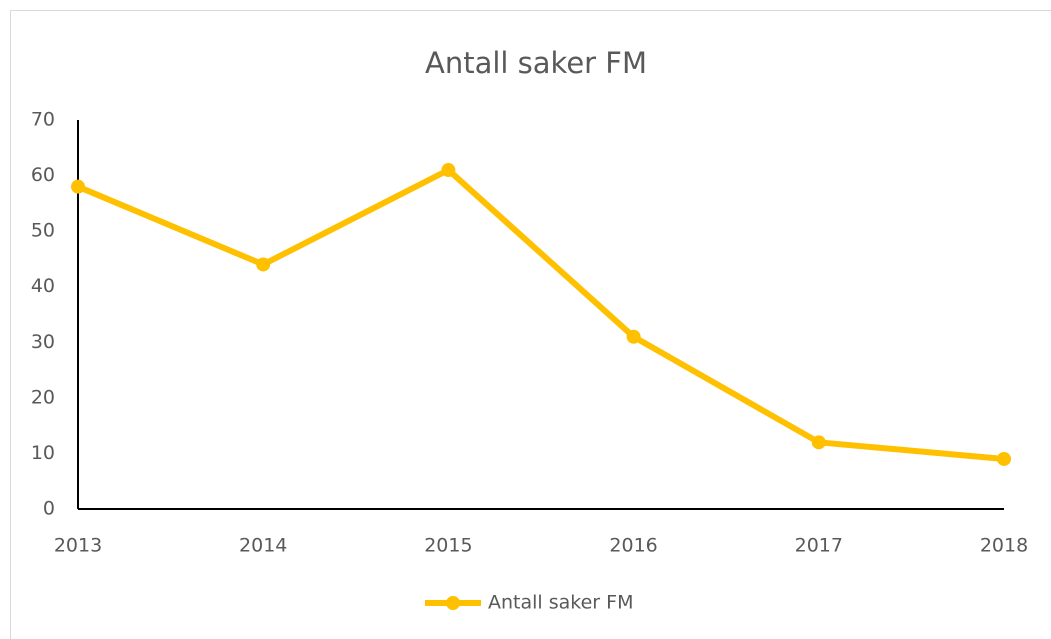 The width and height of the screenshot is (1051, 639). Describe the element at coordinates (43, 231) in the screenshot. I see `y-tick-label: 50` at that location.